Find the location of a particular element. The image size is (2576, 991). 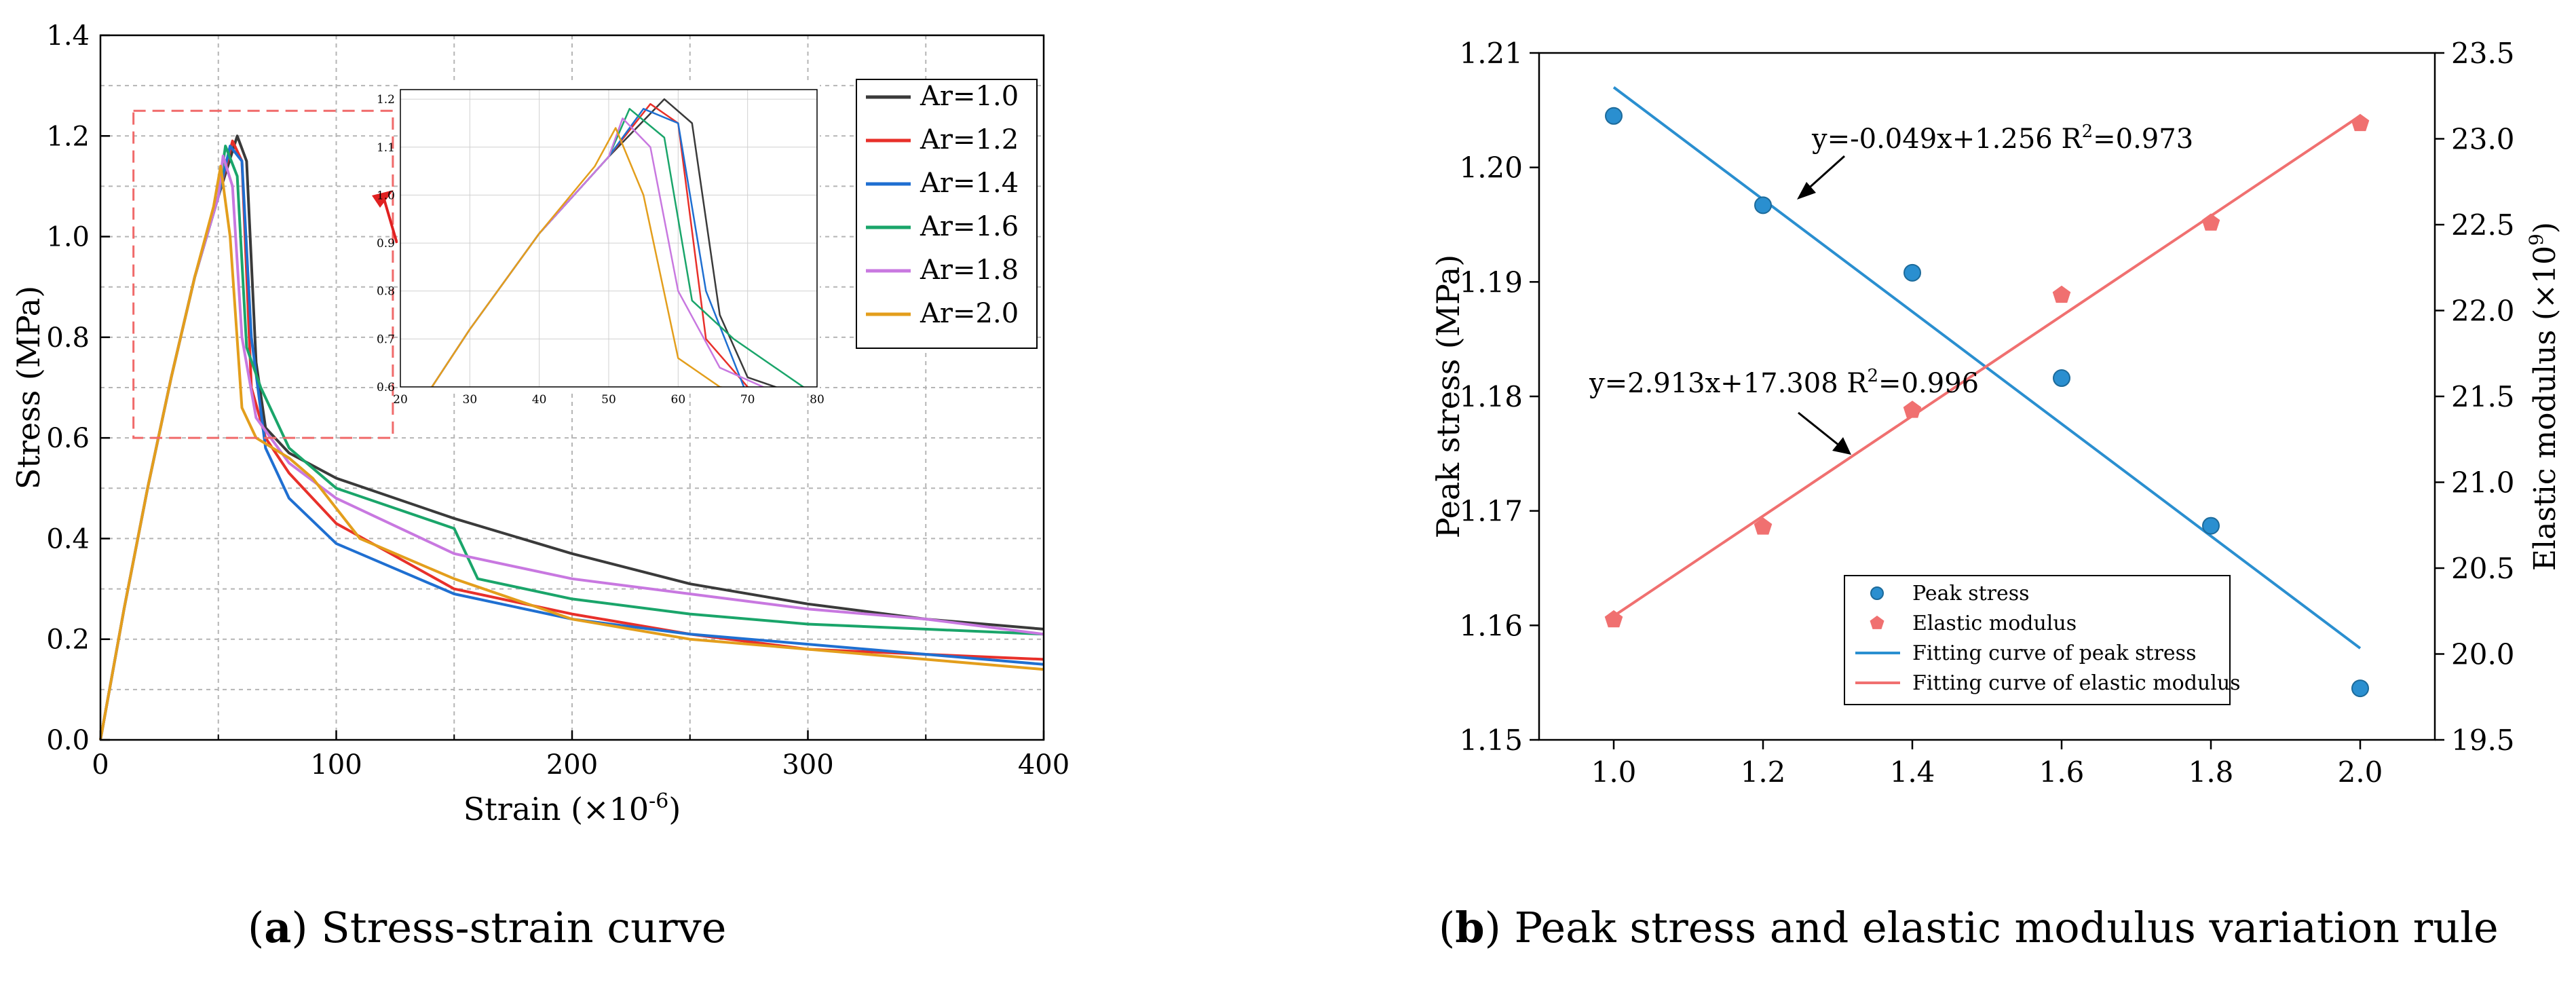

y-tick-label: 0.4 is located at coordinates (68, 539).